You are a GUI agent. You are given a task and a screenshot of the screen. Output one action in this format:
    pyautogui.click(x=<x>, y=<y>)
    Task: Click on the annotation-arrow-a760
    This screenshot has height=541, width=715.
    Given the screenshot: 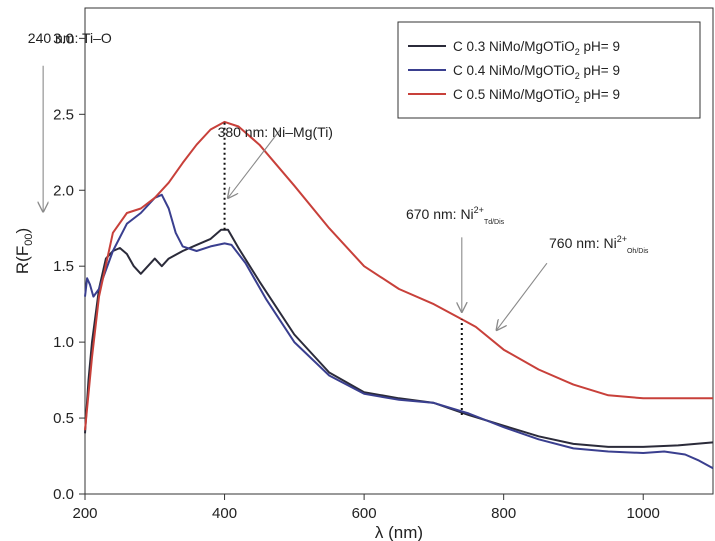 What is the action you would take?
    pyautogui.click(x=522, y=296)
    